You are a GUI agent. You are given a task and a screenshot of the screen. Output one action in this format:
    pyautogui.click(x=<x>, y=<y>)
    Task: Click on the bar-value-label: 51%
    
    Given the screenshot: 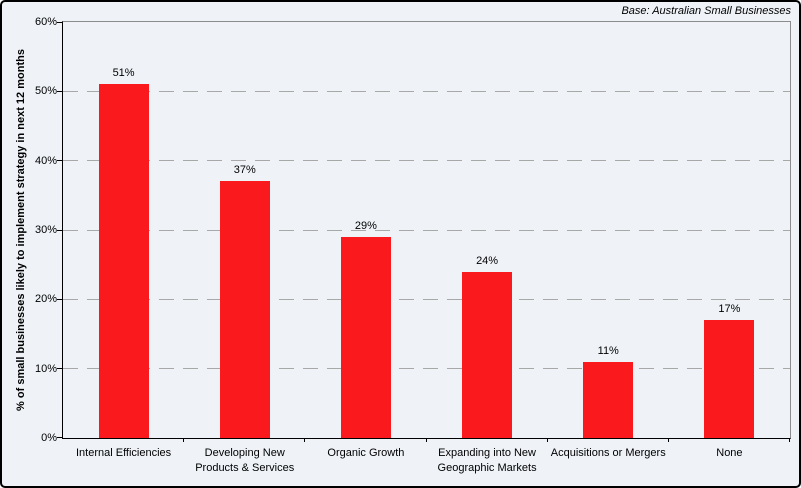 What is the action you would take?
    pyautogui.click(x=123, y=73)
    